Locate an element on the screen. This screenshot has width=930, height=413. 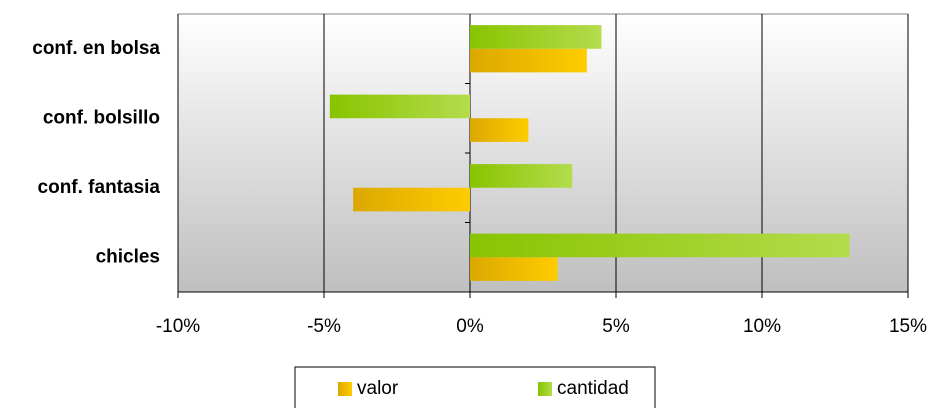
x-tick-label: -10% is located at coordinates (178, 326).